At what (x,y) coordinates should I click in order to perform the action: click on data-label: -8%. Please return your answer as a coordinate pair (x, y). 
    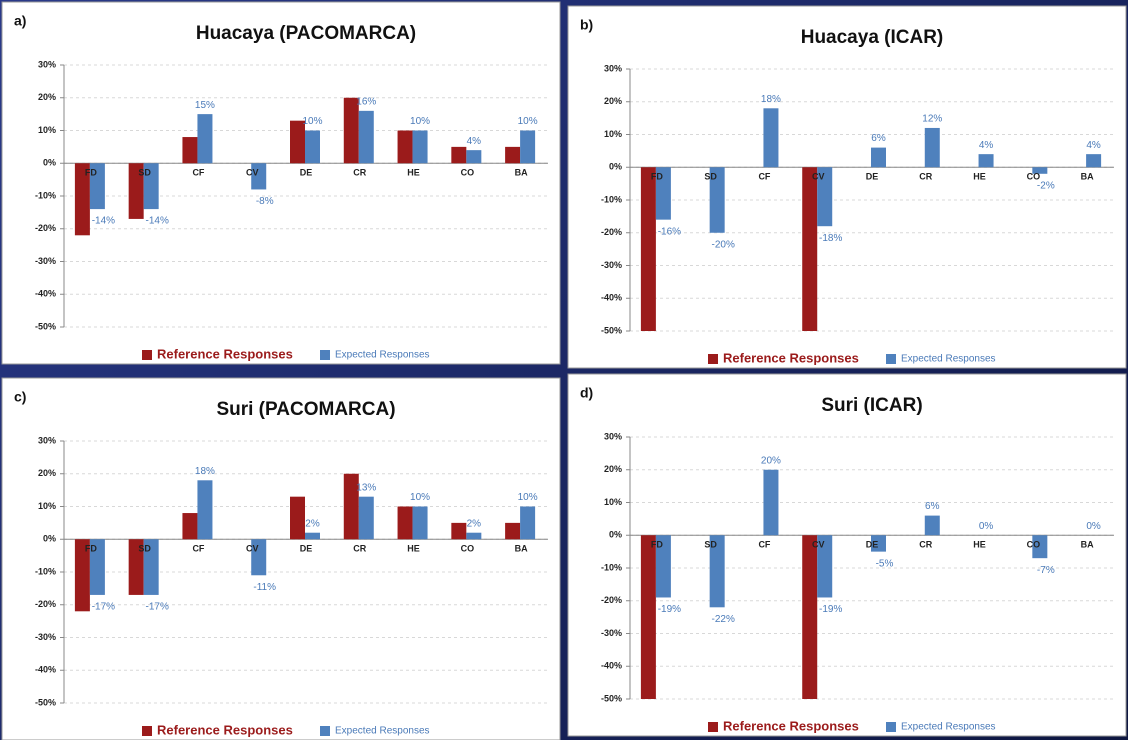
    Looking at the image, I should click on (265, 201).